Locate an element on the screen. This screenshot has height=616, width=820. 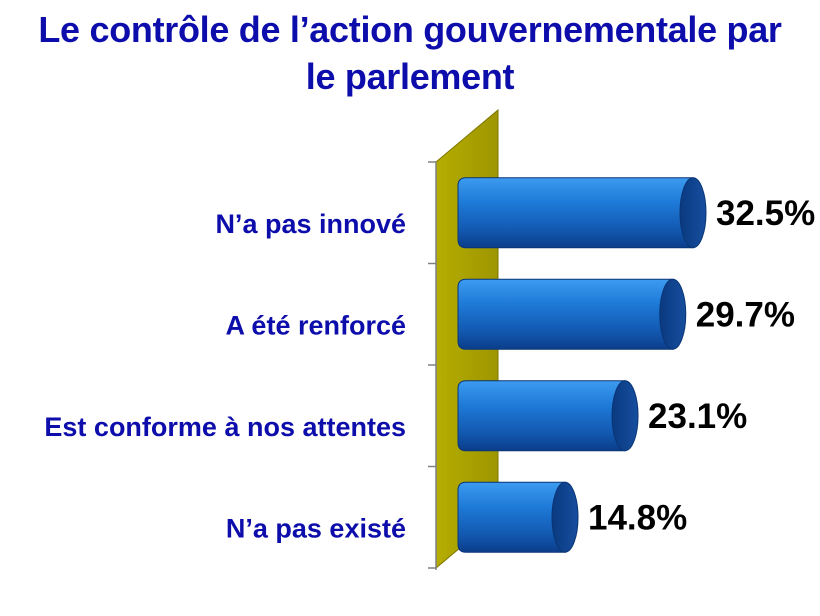
category-label: A été renforcé is located at coordinates (315, 325).